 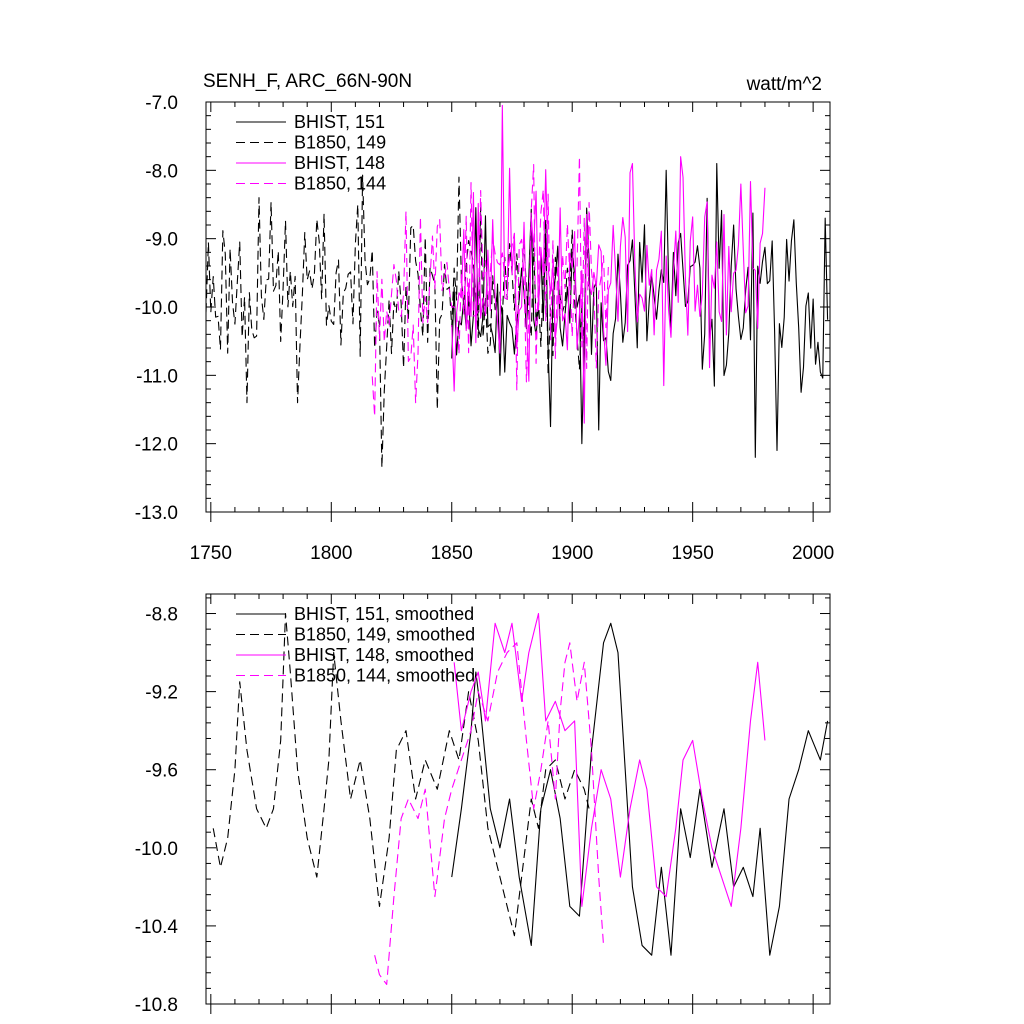 What do you see at coordinates (157, 927) in the screenshot?
I see `y-tick-label: -10.4` at bounding box center [157, 927].